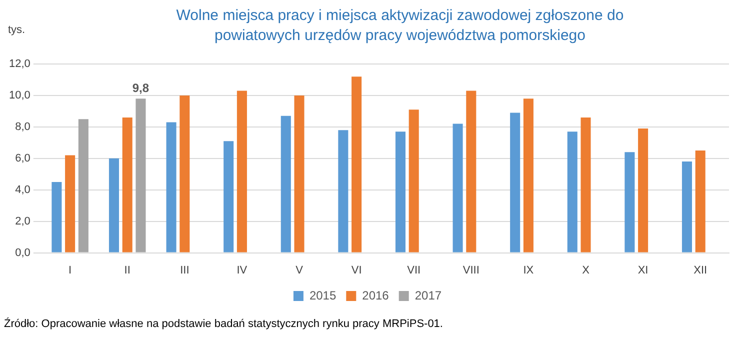 The height and width of the screenshot is (340, 743). I want to click on text: Źródło: Opracowanie własne na podstawie badań statystycznych rynku pracy MRPiPS-01., so click(223, 324).